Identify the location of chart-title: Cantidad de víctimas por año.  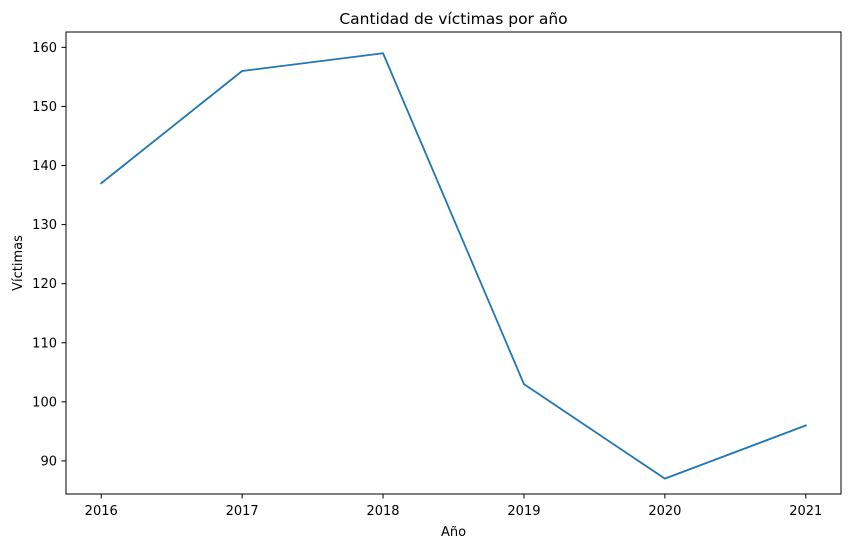
(453, 19).